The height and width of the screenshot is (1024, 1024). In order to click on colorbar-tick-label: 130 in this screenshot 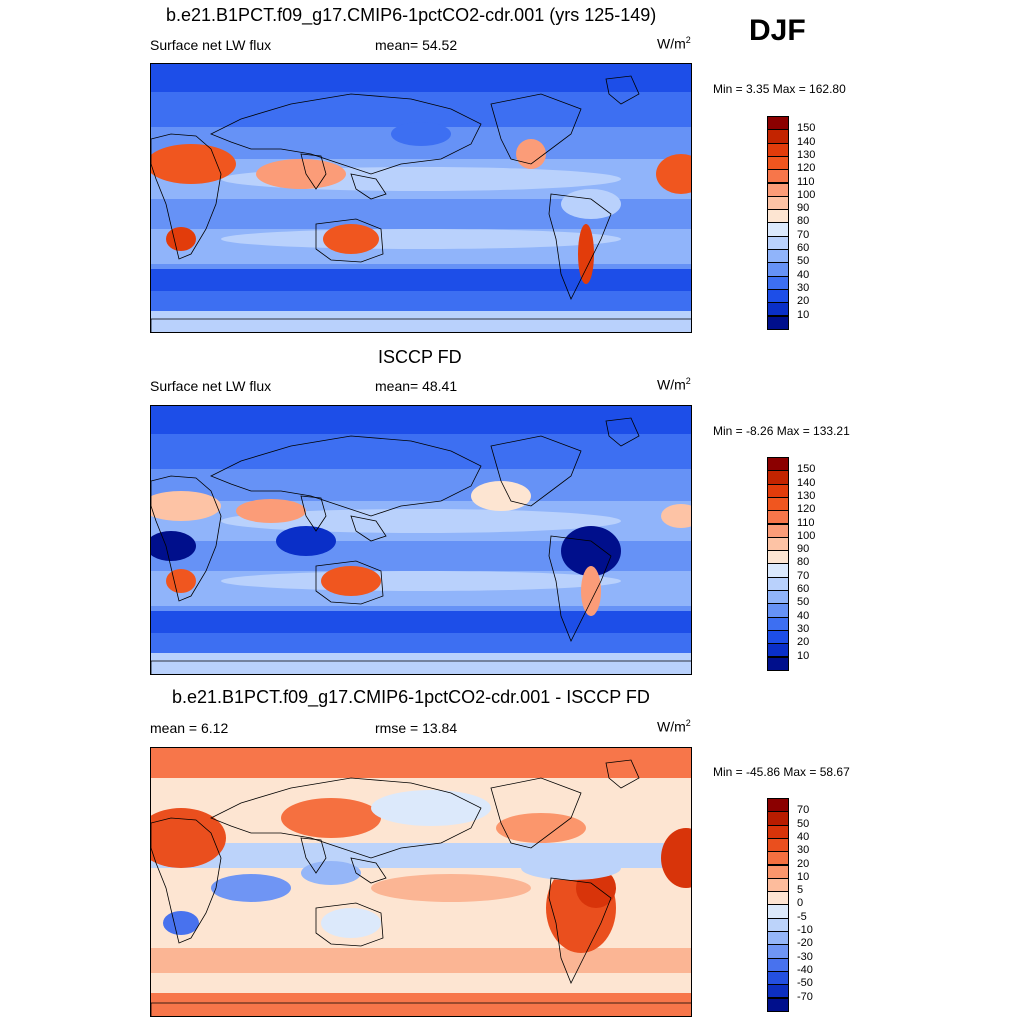, I will do `click(806, 154)`.